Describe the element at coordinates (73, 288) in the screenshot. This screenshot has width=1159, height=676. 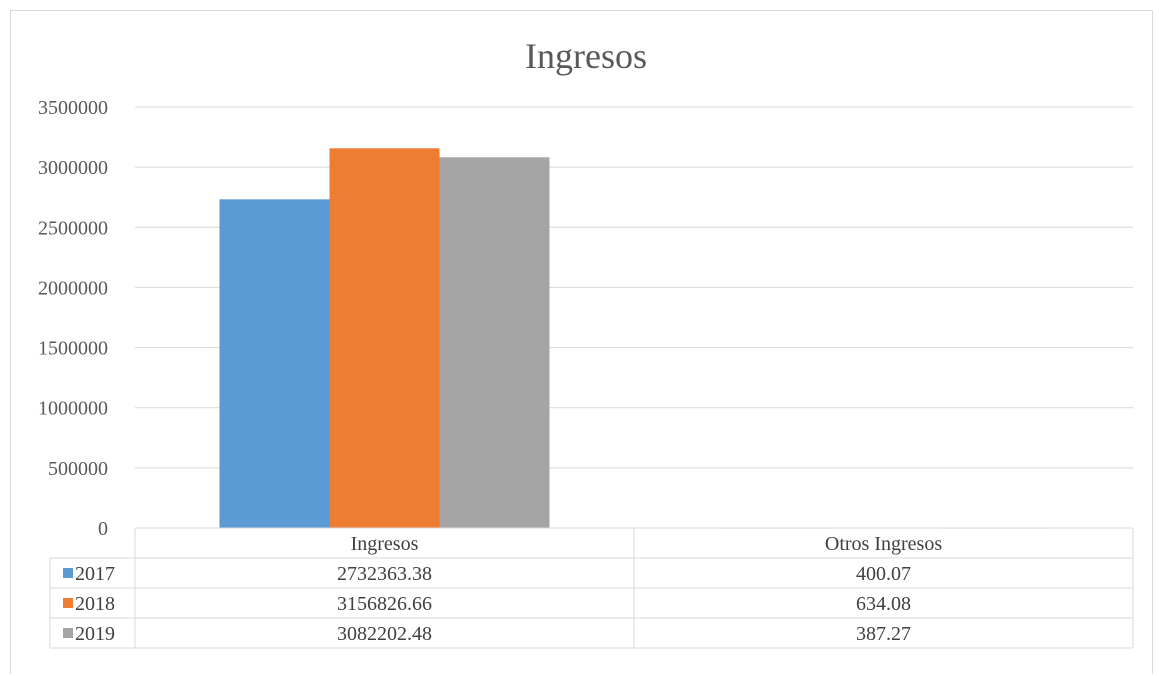
I see `y-tick-label: 2000000` at that location.